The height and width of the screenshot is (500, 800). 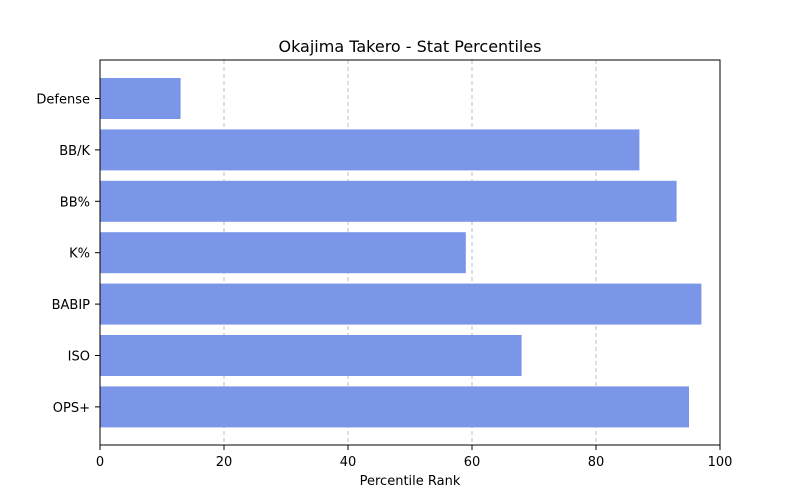 I want to click on x-tick-label: 100, so click(x=720, y=462).